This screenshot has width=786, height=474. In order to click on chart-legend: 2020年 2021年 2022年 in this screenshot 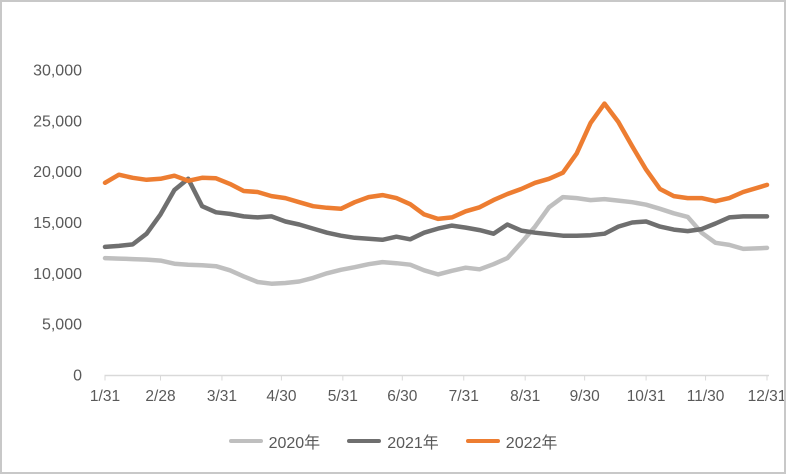, I will do `click(393, 441)`.